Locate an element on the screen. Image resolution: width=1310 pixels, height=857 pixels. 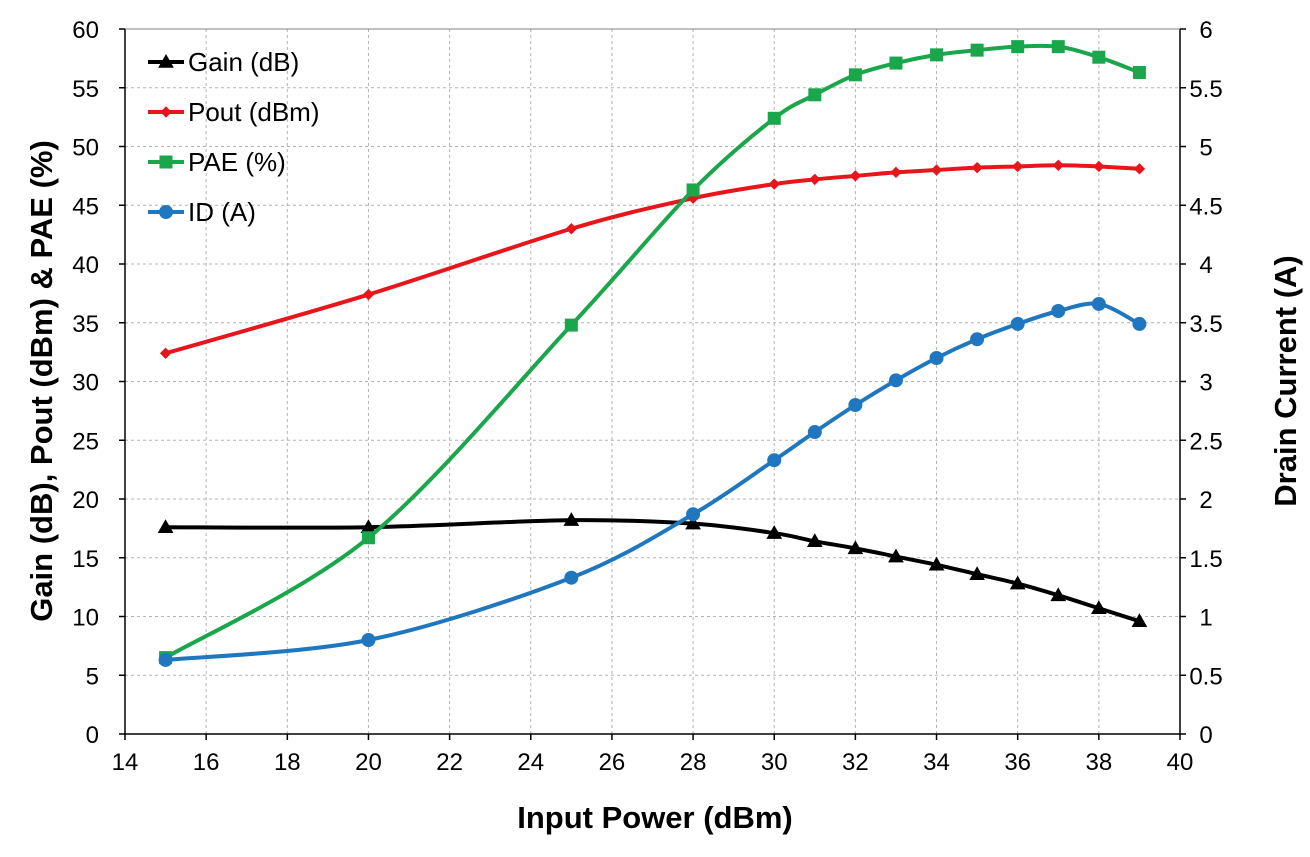
series-gain-db is located at coordinates (652, 569).